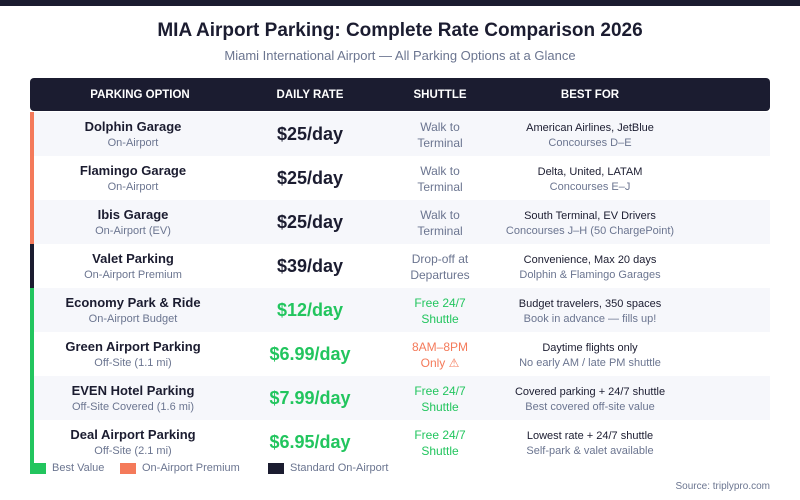 The image size is (800, 500). What do you see at coordinates (310, 310) in the screenshot?
I see `daily-rate: $12/day` at bounding box center [310, 310].